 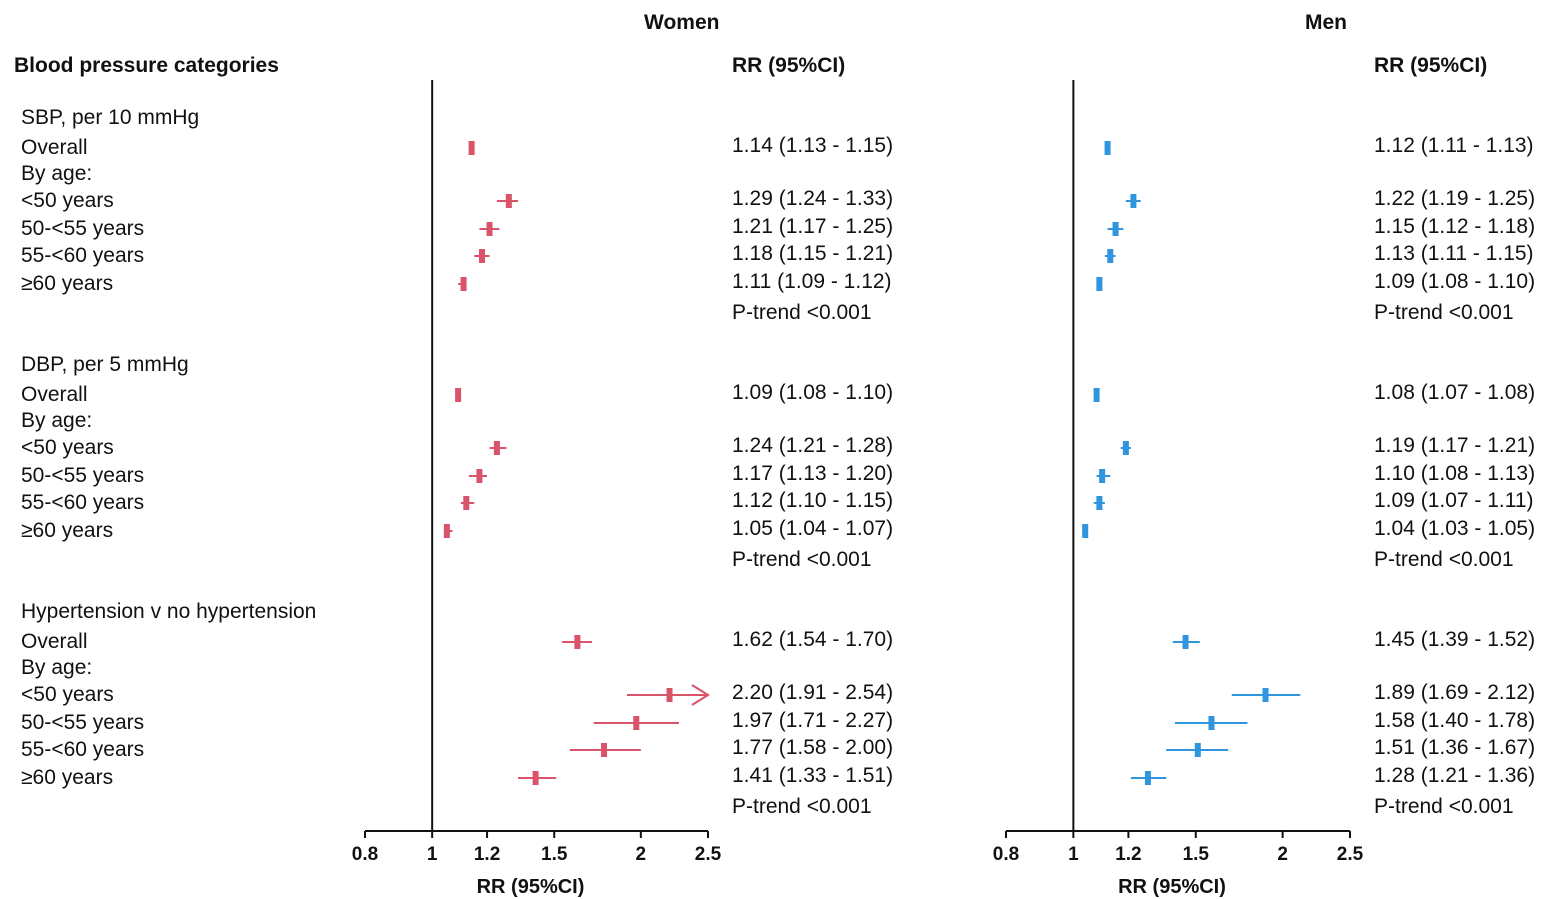 What do you see at coordinates (682, 22) in the screenshot?
I see `panel-title-women: Women` at bounding box center [682, 22].